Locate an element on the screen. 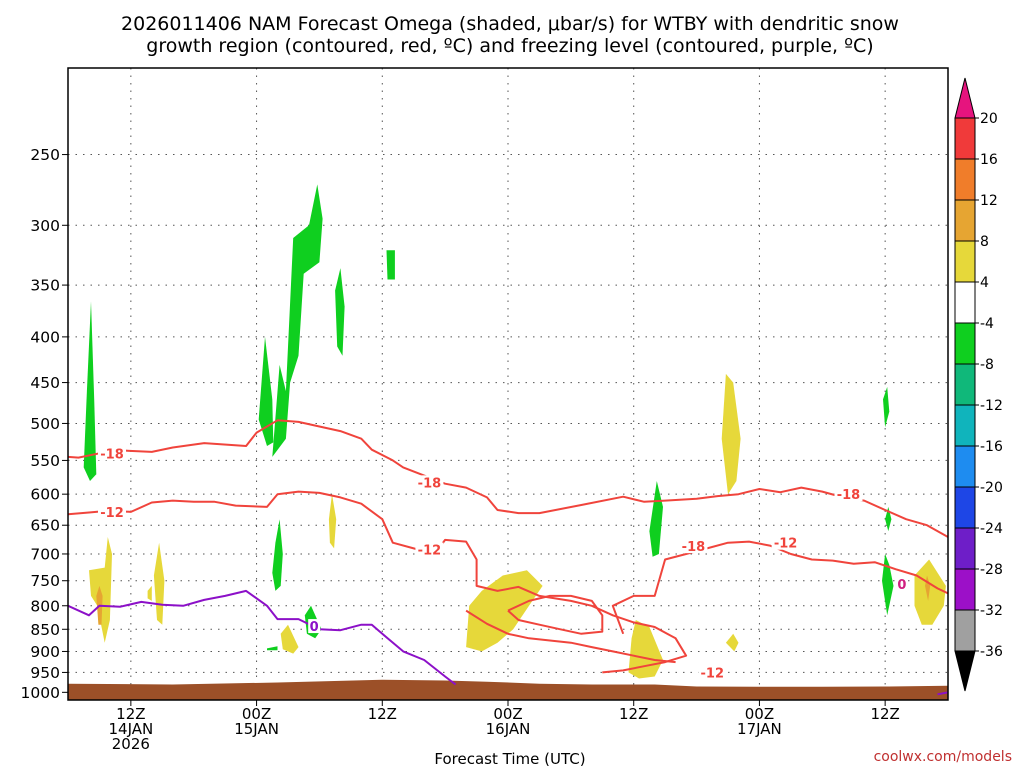 This screenshot has width=1024, height=768. contour-label-7: -12 is located at coordinates (713, 673).